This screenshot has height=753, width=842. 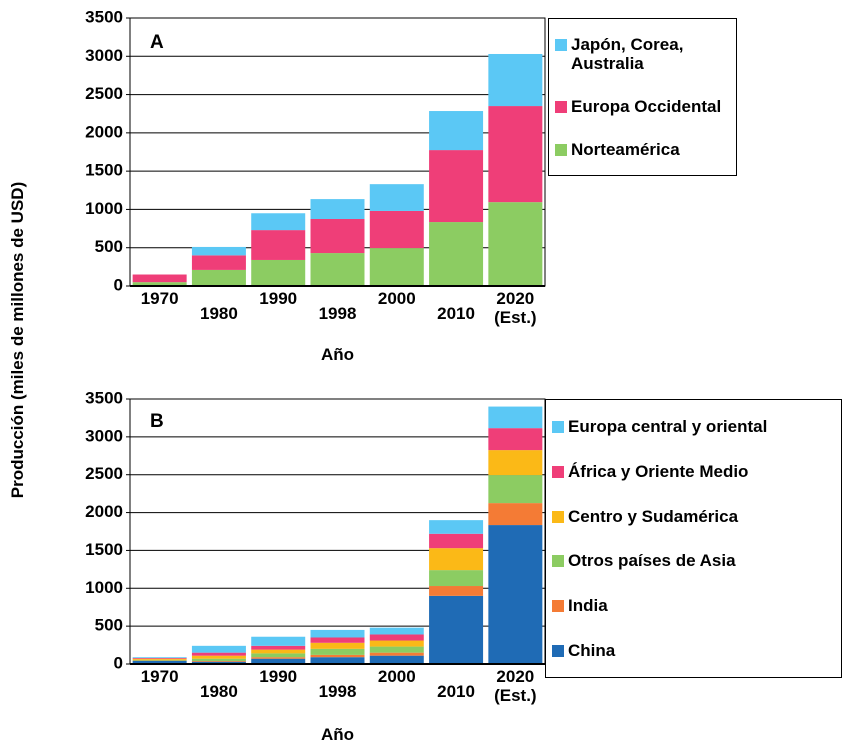 What do you see at coordinates (592, 651) in the screenshot?
I see `legend-label: China` at bounding box center [592, 651].